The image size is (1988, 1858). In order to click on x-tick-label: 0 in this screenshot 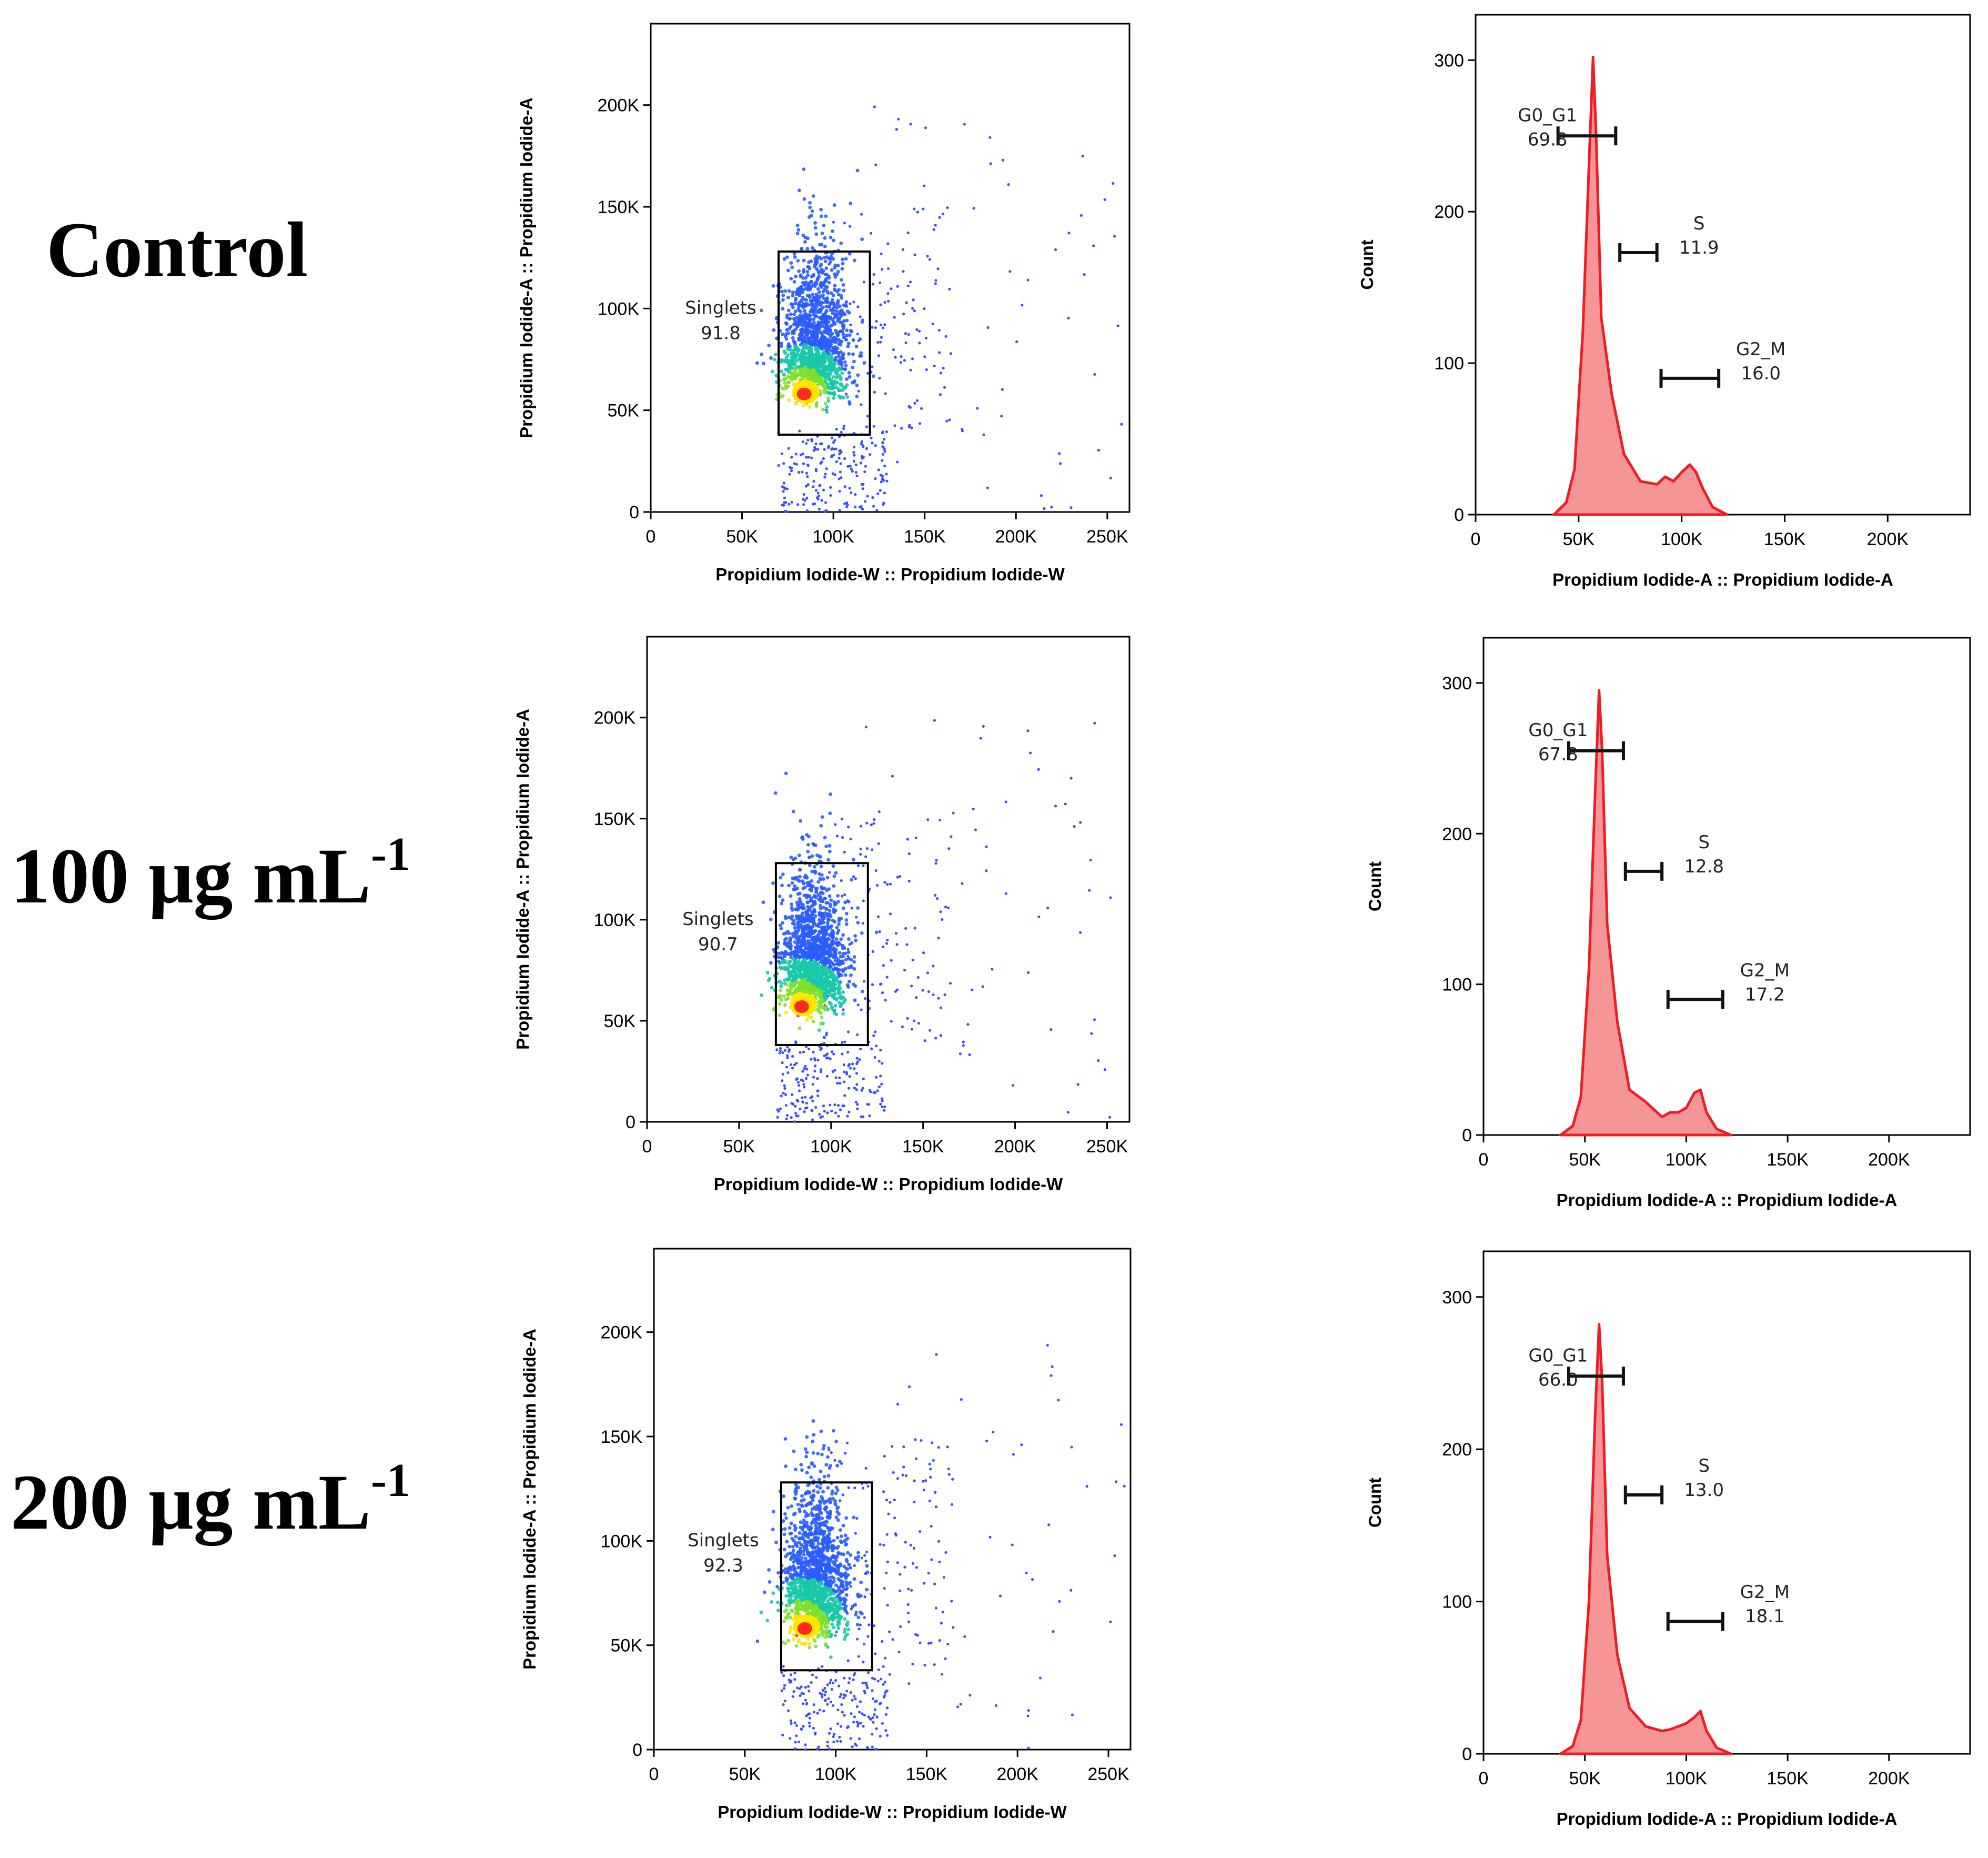, I will do `click(654, 1774)`.